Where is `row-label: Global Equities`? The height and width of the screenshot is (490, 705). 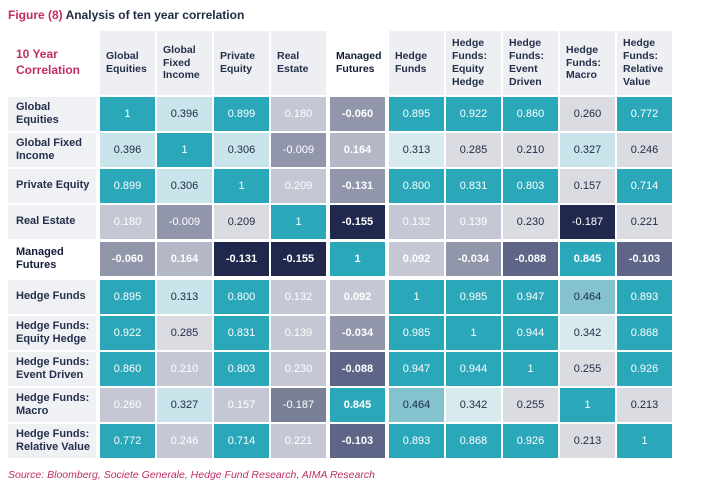 row-label: Global Equities is located at coordinates (52, 114).